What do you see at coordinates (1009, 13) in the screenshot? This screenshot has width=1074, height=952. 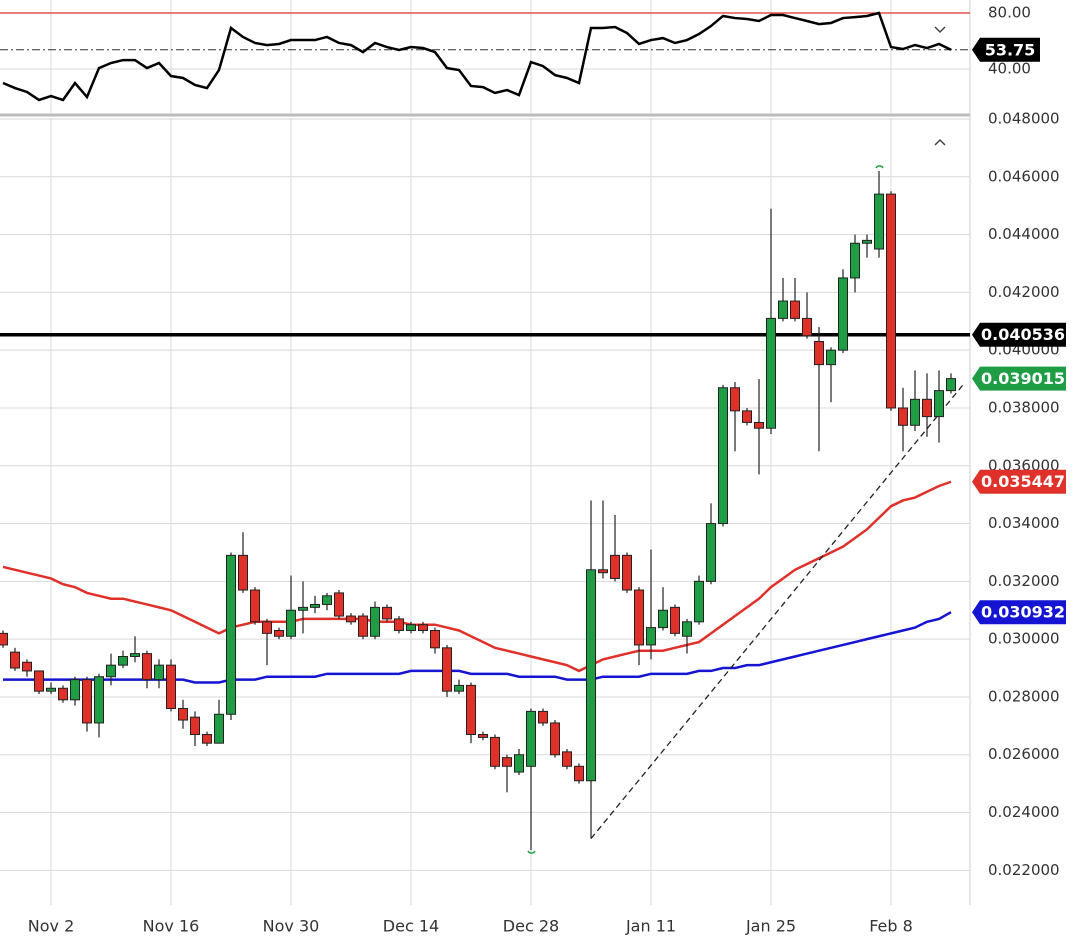 I see `y-tick-label: 80.00` at bounding box center [1009, 13].